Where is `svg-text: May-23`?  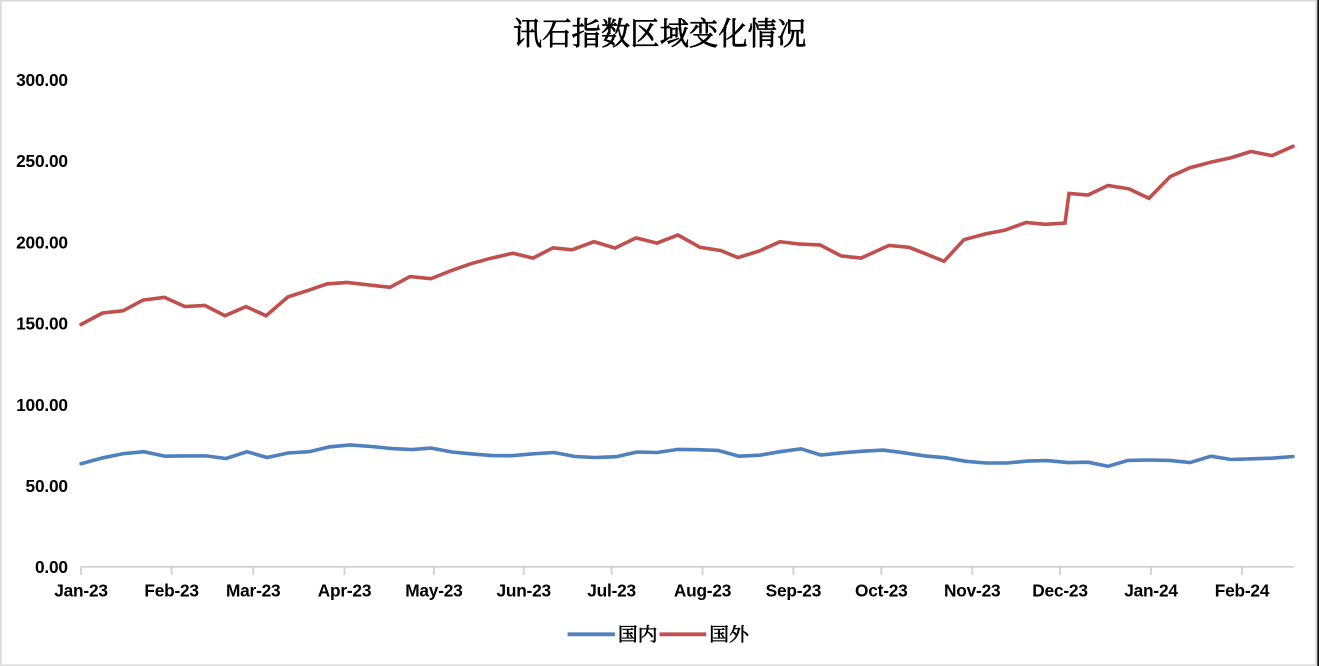 svg-text: May-23 is located at coordinates (433, 591).